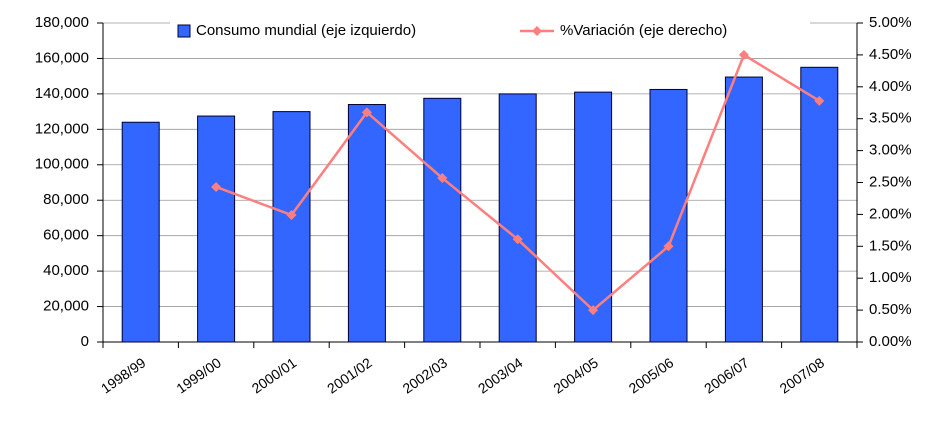 The image size is (936, 421). I want to click on x-tick-label: 2000/01, so click(274, 375).